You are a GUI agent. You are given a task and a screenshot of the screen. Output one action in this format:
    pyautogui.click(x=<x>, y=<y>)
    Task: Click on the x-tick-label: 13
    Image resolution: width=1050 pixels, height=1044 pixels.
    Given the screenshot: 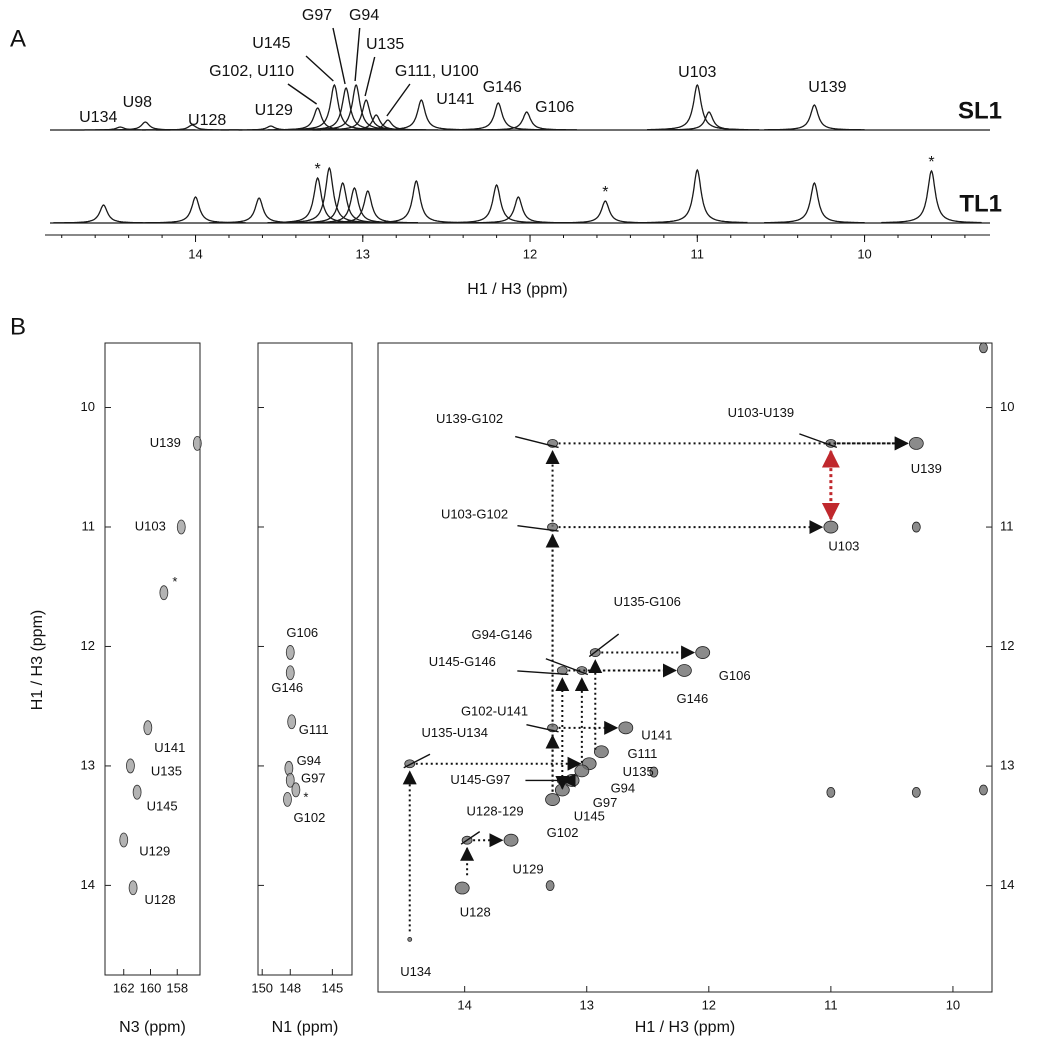 What is the action you would take?
    pyautogui.click(x=363, y=253)
    